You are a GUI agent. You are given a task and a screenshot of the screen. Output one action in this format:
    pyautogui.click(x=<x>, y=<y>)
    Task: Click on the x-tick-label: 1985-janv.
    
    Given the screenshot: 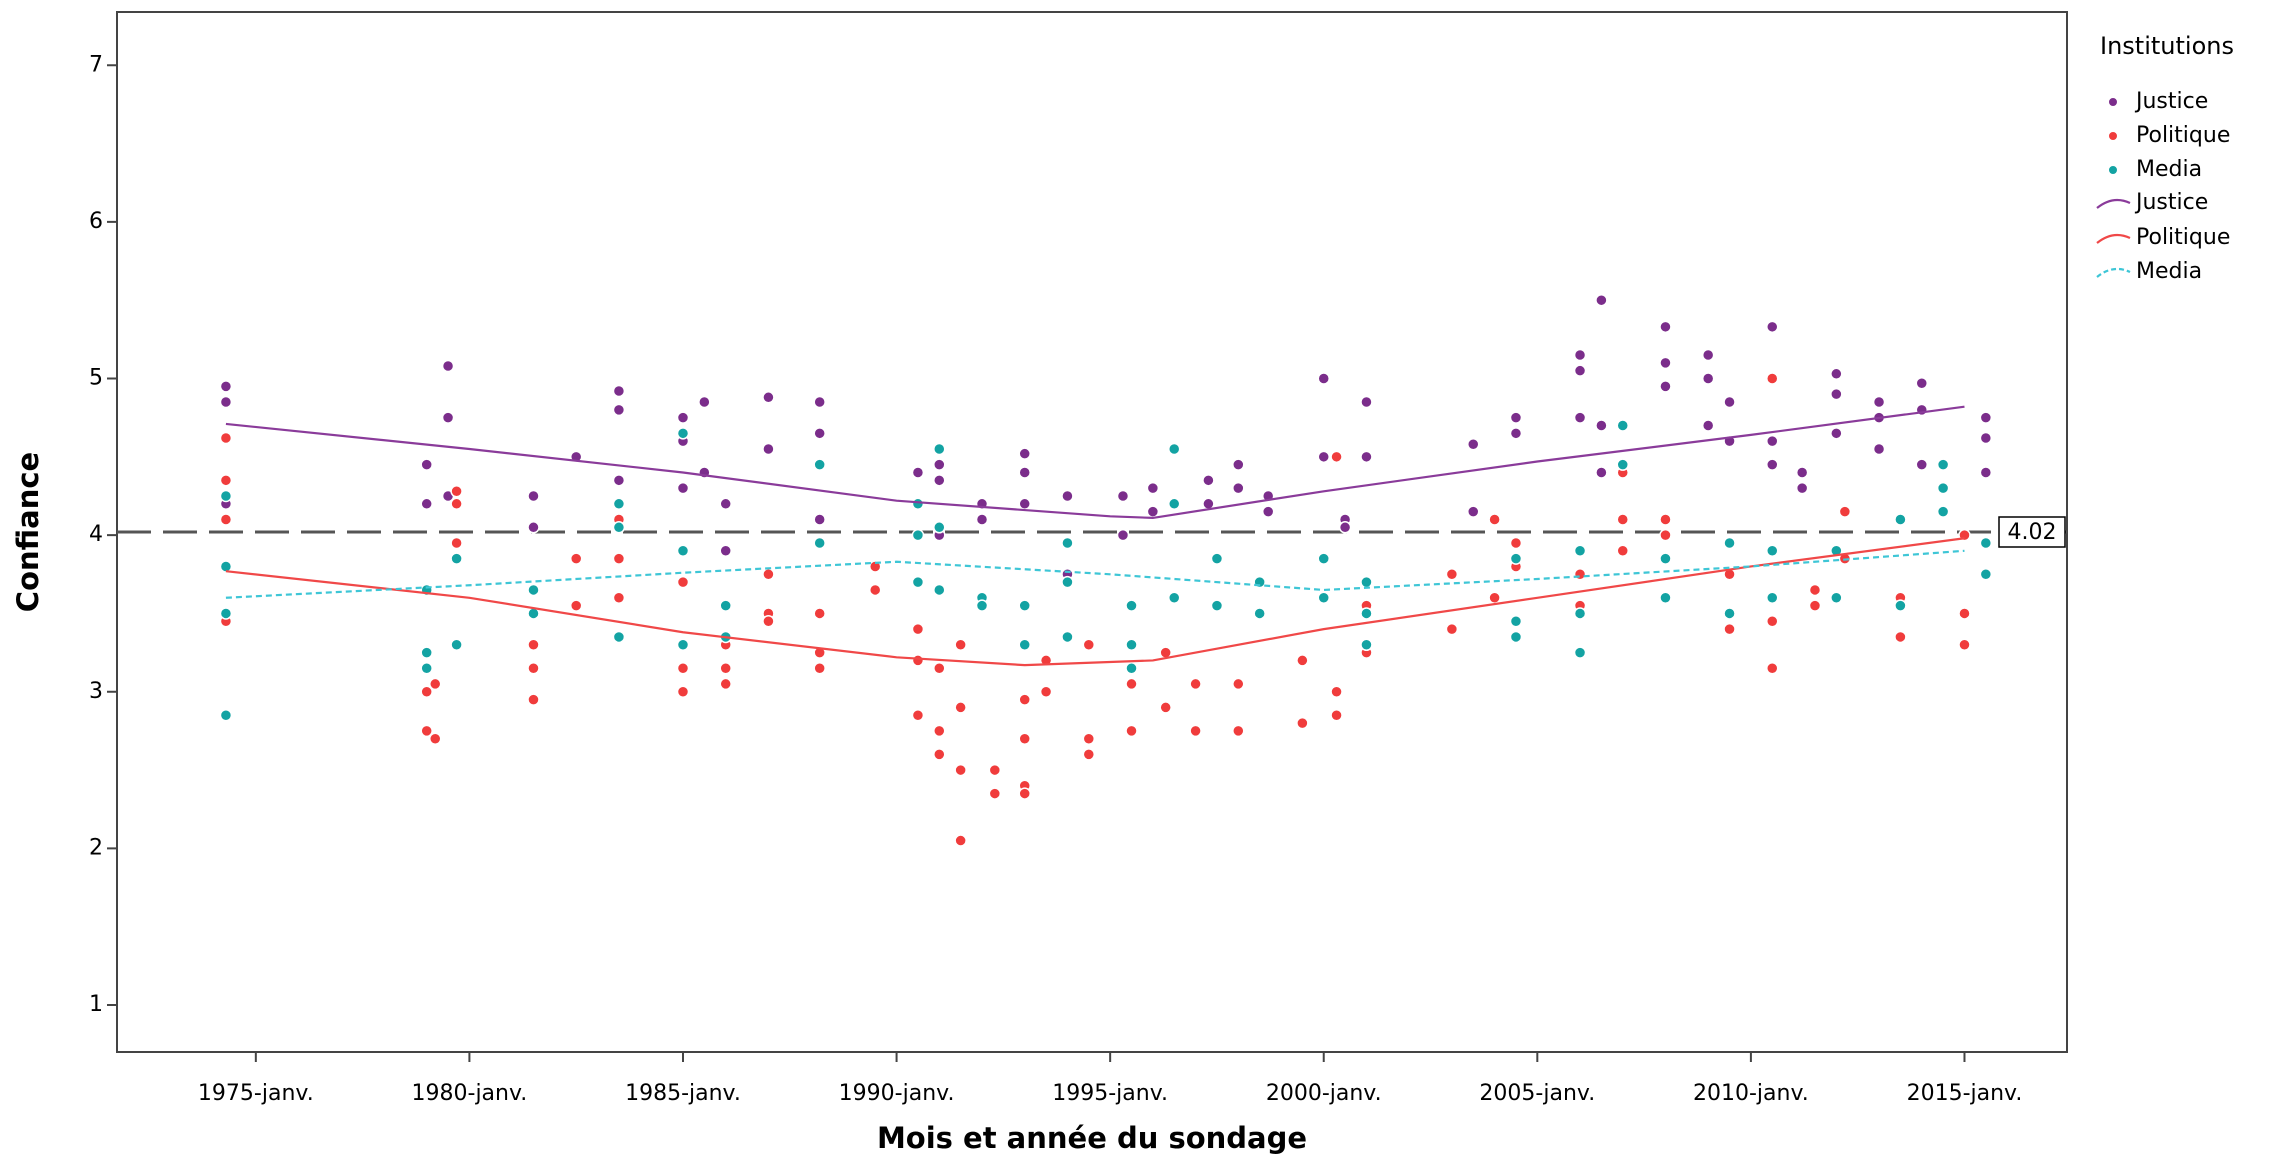 What is the action you would take?
    pyautogui.click(x=683, y=1093)
    